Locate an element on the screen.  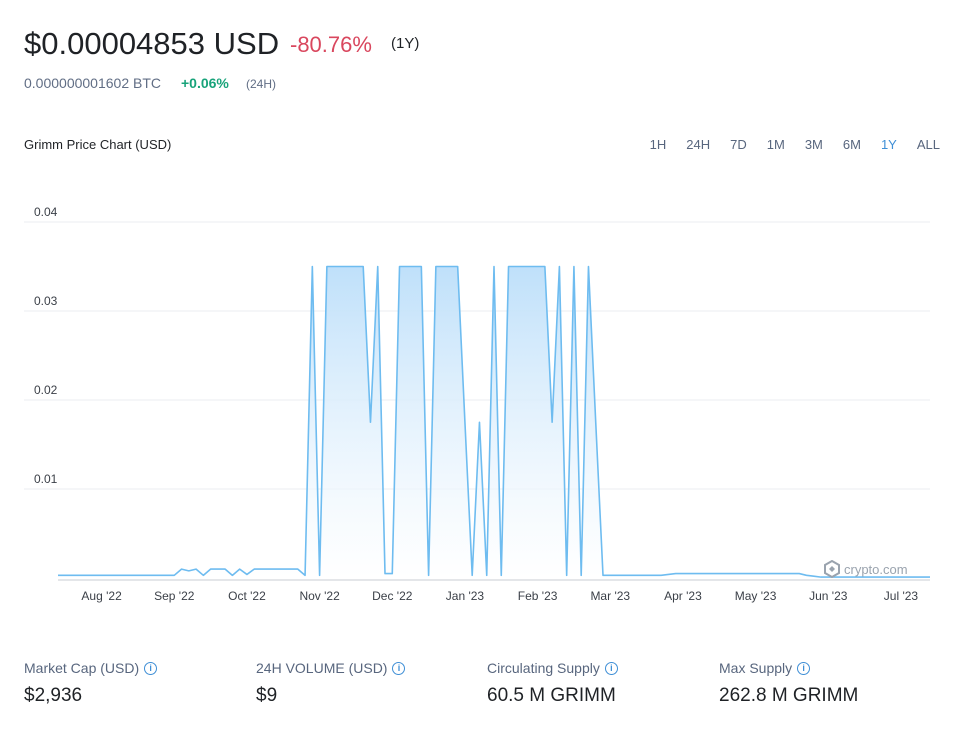
x-tick-label: Dec '22 is located at coordinates (392, 596).